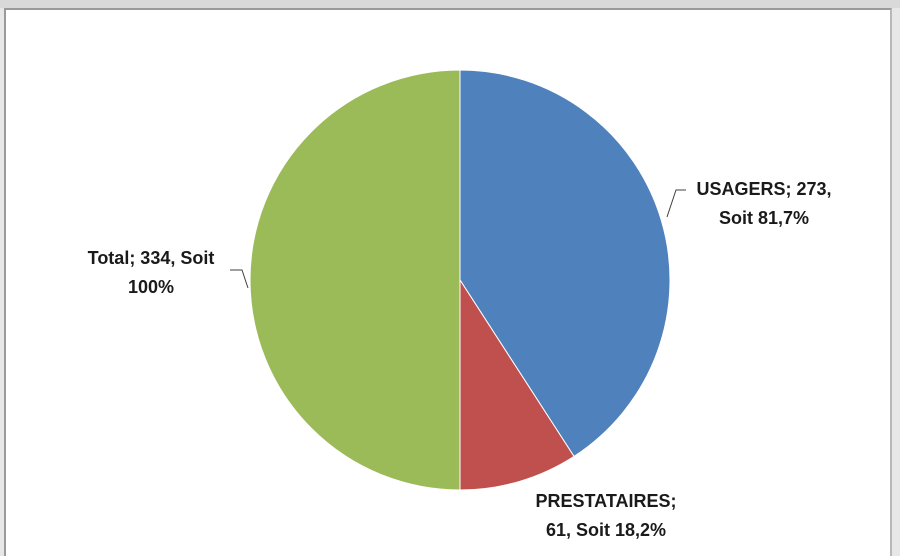 The height and width of the screenshot is (556, 900). What do you see at coordinates (764, 218) in the screenshot?
I see `data-label-usagers-line2: Soit 81,7%` at bounding box center [764, 218].